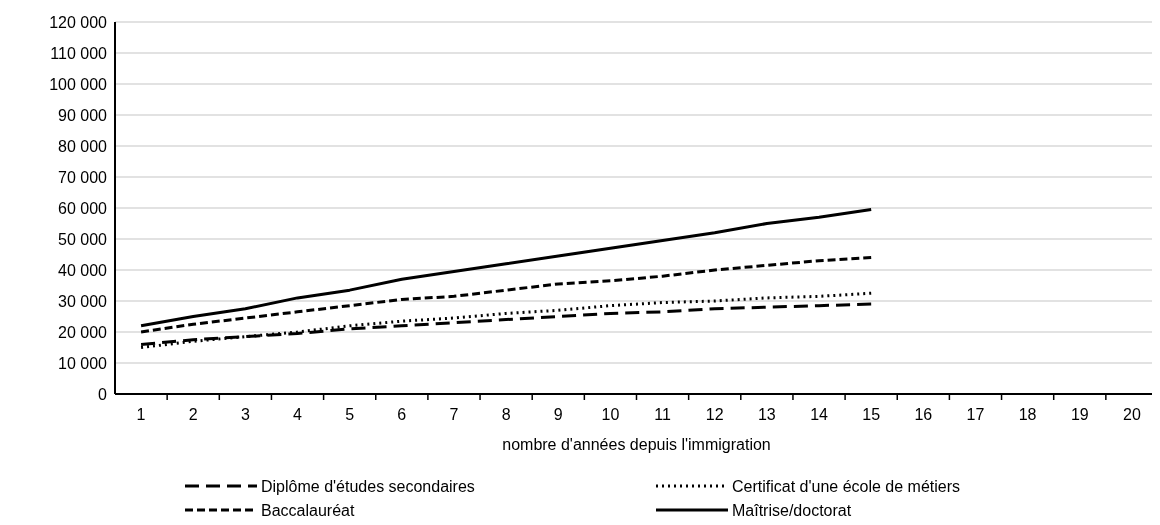 This screenshot has width=1160, height=525. I want to click on y-tick-label: 80 000, so click(83, 146).